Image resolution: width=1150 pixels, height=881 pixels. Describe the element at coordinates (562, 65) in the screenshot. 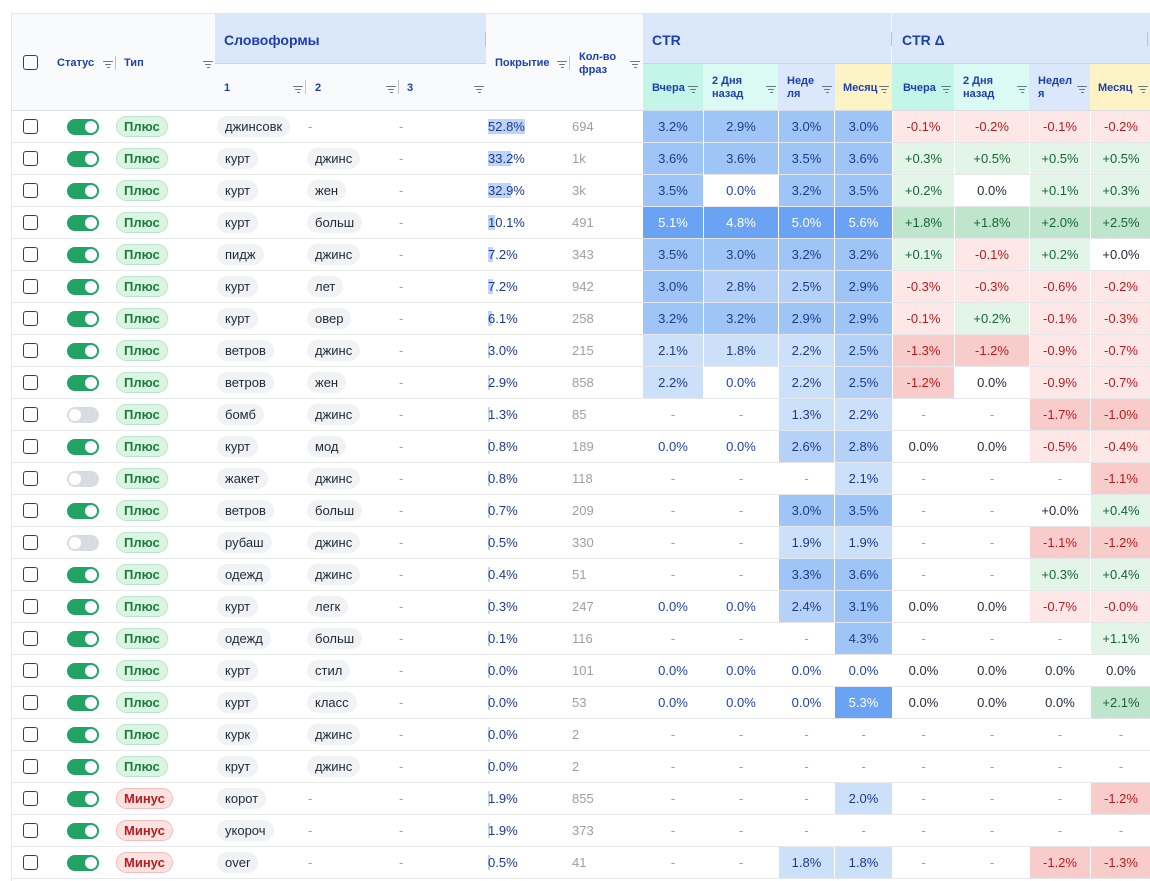

I see `coverage-filter-icon` at that location.